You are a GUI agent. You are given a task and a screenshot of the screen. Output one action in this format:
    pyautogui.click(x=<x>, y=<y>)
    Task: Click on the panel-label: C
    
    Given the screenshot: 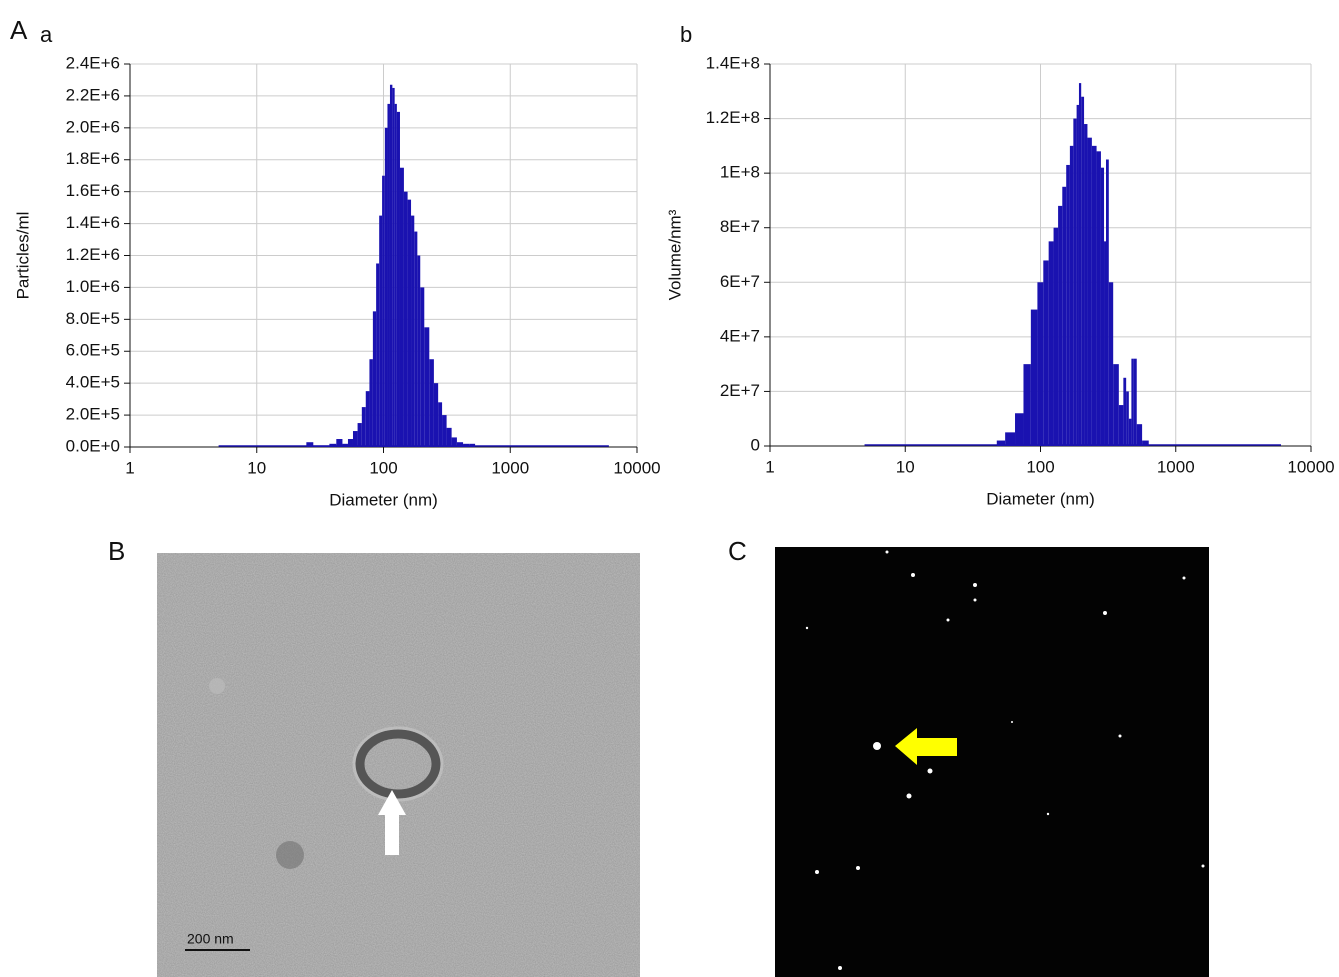 What is the action you would take?
    pyautogui.click(x=737, y=551)
    